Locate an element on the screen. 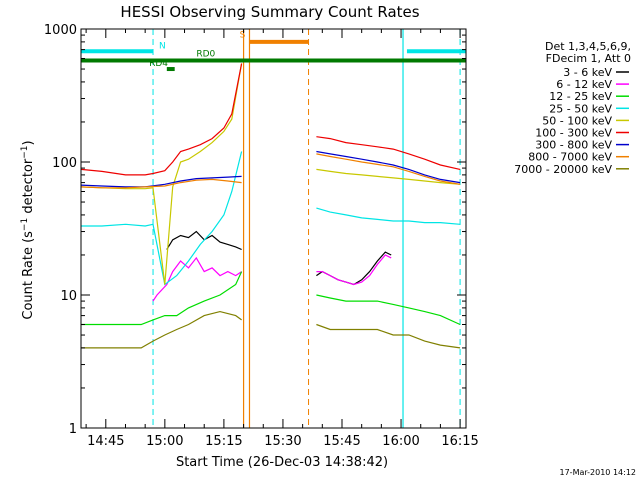 The height and width of the screenshot is (480, 640). x-axis-label: Start Time (26-Dec-03 14:38:42) is located at coordinates (282, 462).